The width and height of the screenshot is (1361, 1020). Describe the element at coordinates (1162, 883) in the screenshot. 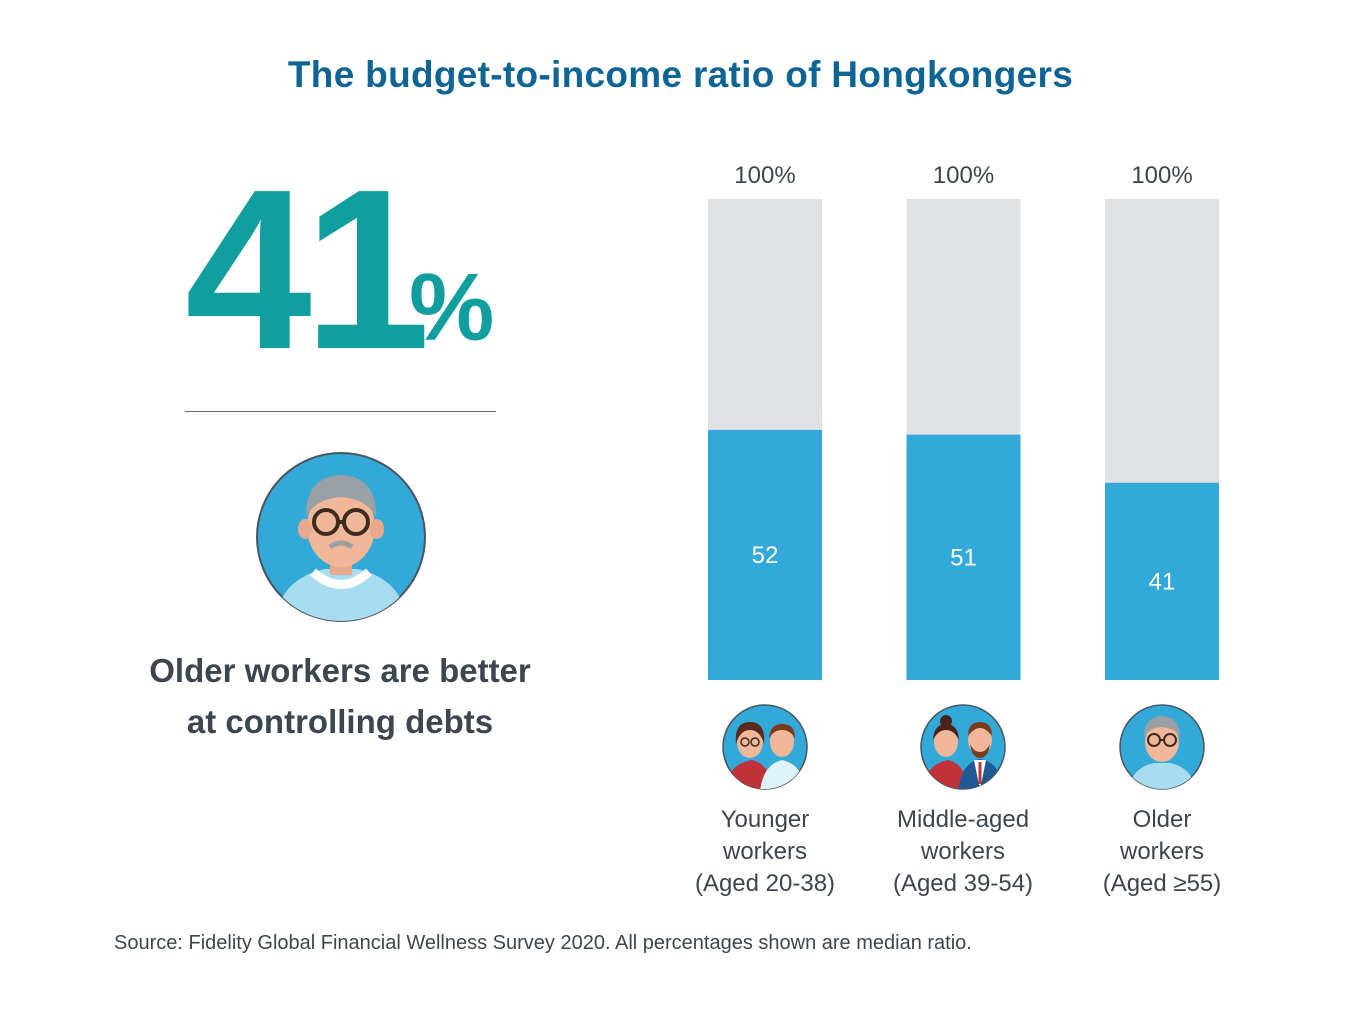

I see `group-label-older-line-3: (Aged ≥55)` at that location.